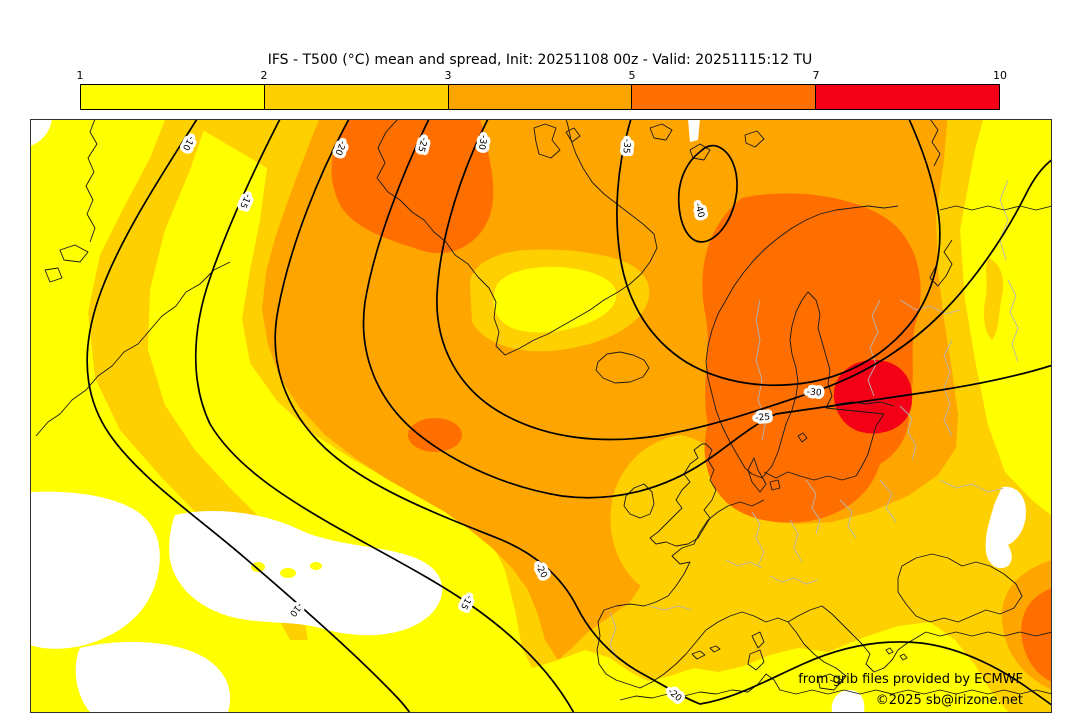 Image resolution: width=1080 pixels, height=718 pixels. Describe the element at coordinates (80, 75) in the screenshot. I see `colorbar-tick-1: 1` at that location.